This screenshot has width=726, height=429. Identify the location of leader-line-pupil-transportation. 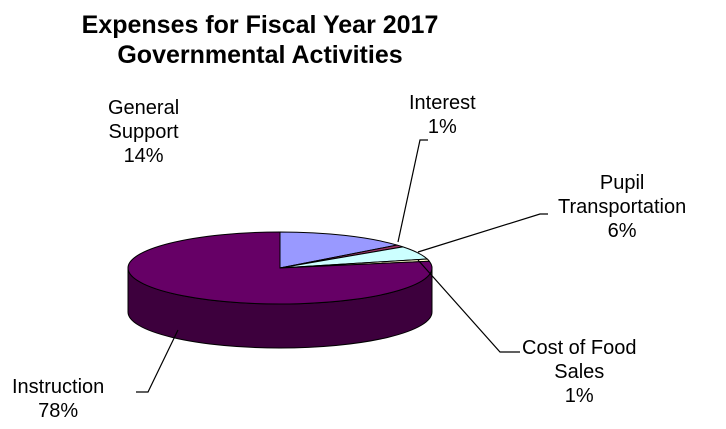
(482, 233).